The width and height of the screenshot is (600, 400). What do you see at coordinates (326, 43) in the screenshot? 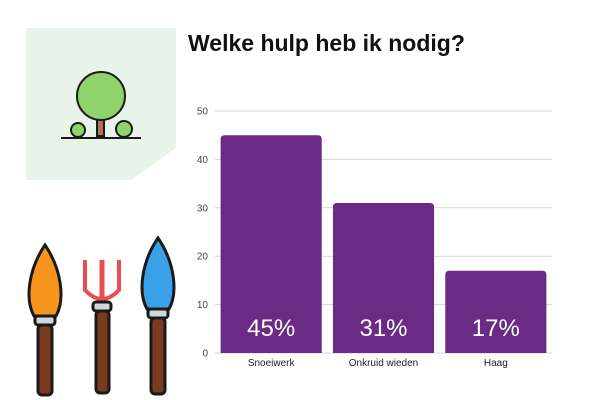
I see `chart-title: Welke hulp heb ik nodig?` at bounding box center [326, 43].